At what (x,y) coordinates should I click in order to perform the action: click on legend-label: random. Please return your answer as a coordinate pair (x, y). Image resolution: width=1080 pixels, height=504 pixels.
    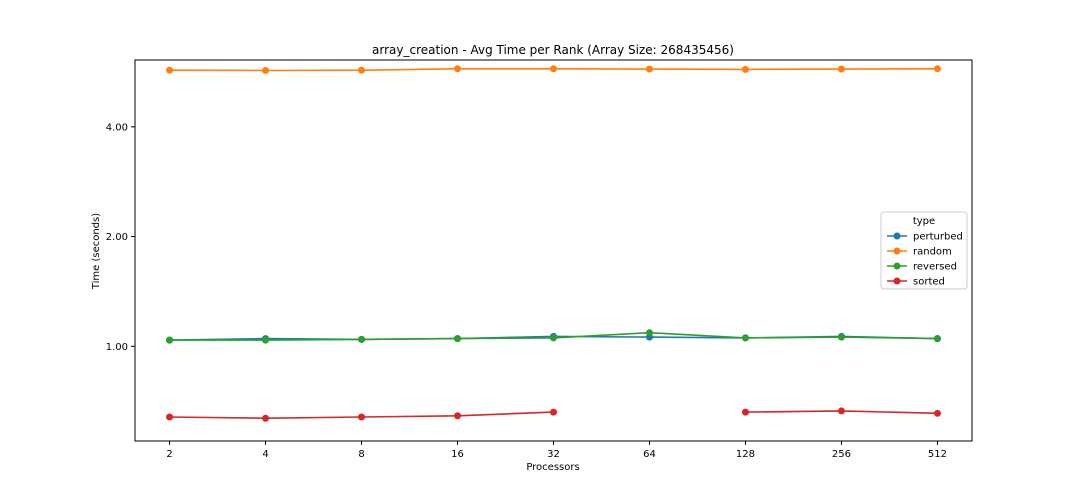
    Looking at the image, I should click on (932, 252).